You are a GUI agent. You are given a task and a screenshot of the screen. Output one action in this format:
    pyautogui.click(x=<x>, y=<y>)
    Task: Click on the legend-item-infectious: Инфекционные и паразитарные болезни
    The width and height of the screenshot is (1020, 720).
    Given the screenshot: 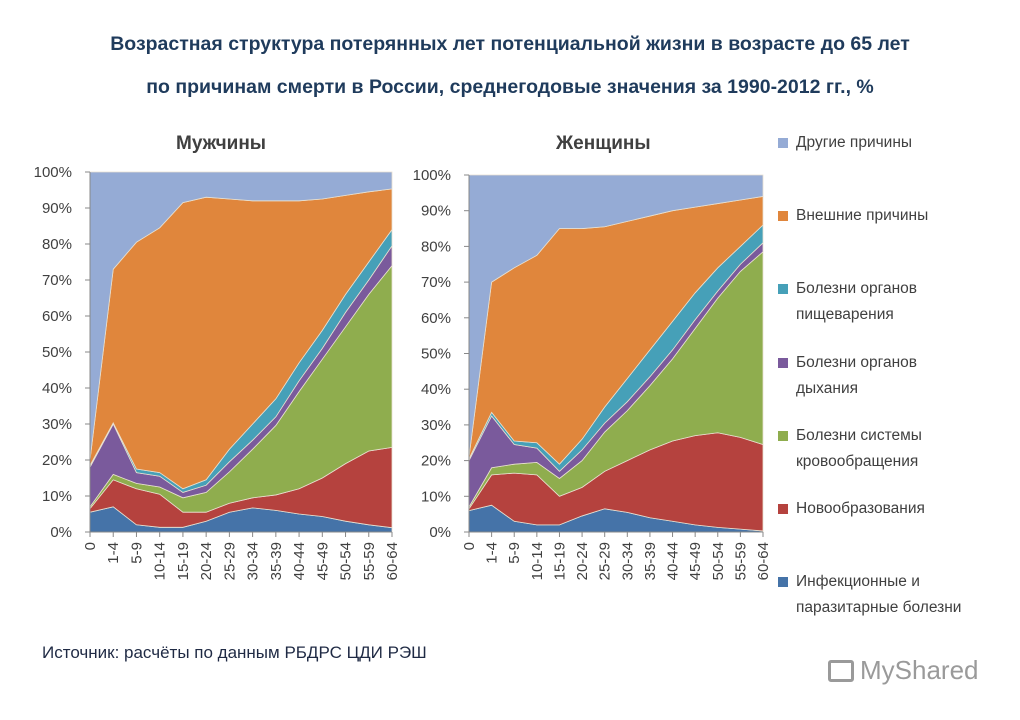 What is the action you would take?
    pyautogui.click(x=895, y=595)
    